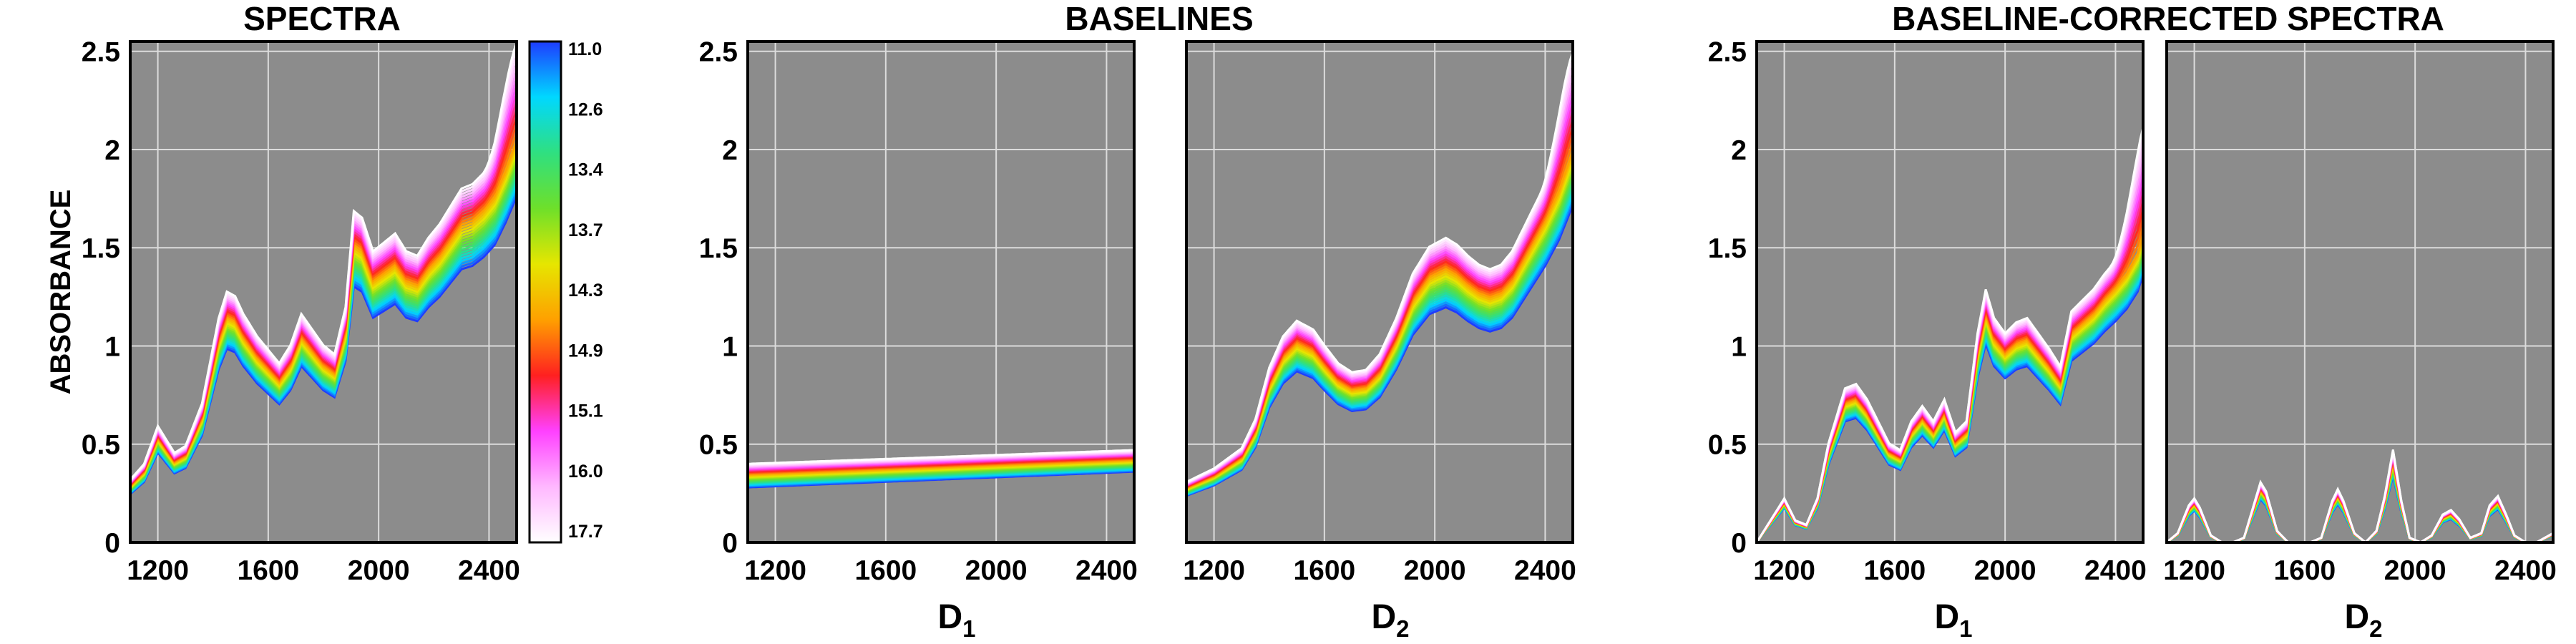 Image resolution: width=2576 pixels, height=644 pixels. I want to click on colorbar-tick-label: 14.9, so click(585, 351).